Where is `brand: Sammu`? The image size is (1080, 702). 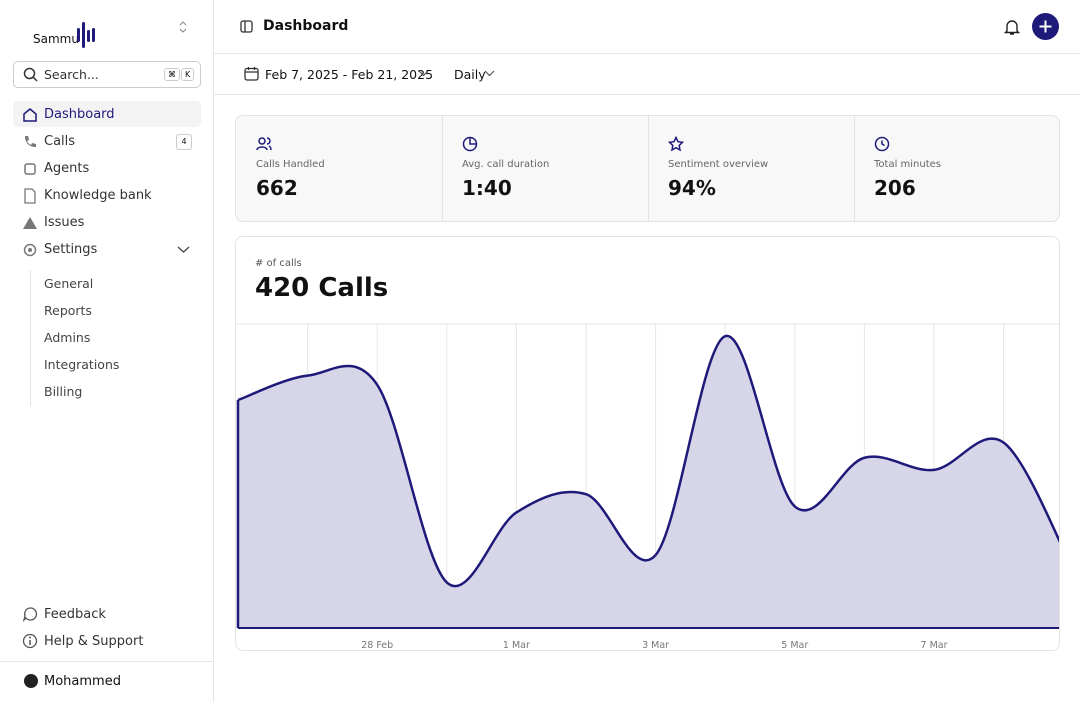 brand: Sammu is located at coordinates (56, 39).